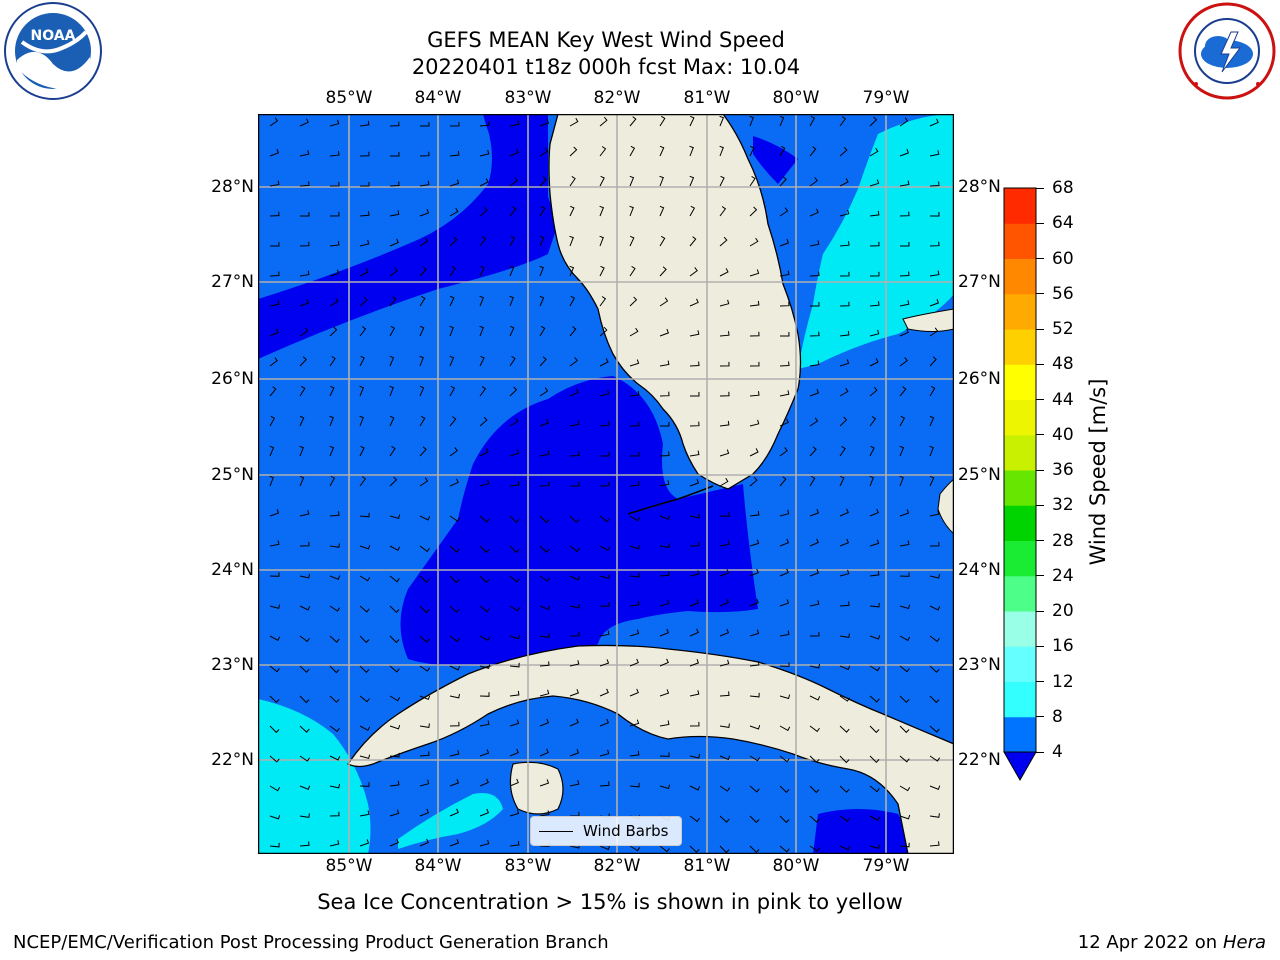 This screenshot has width=1280, height=960. I want to click on footer-date-text: 12 Apr 2022 on, so click(1150, 942).